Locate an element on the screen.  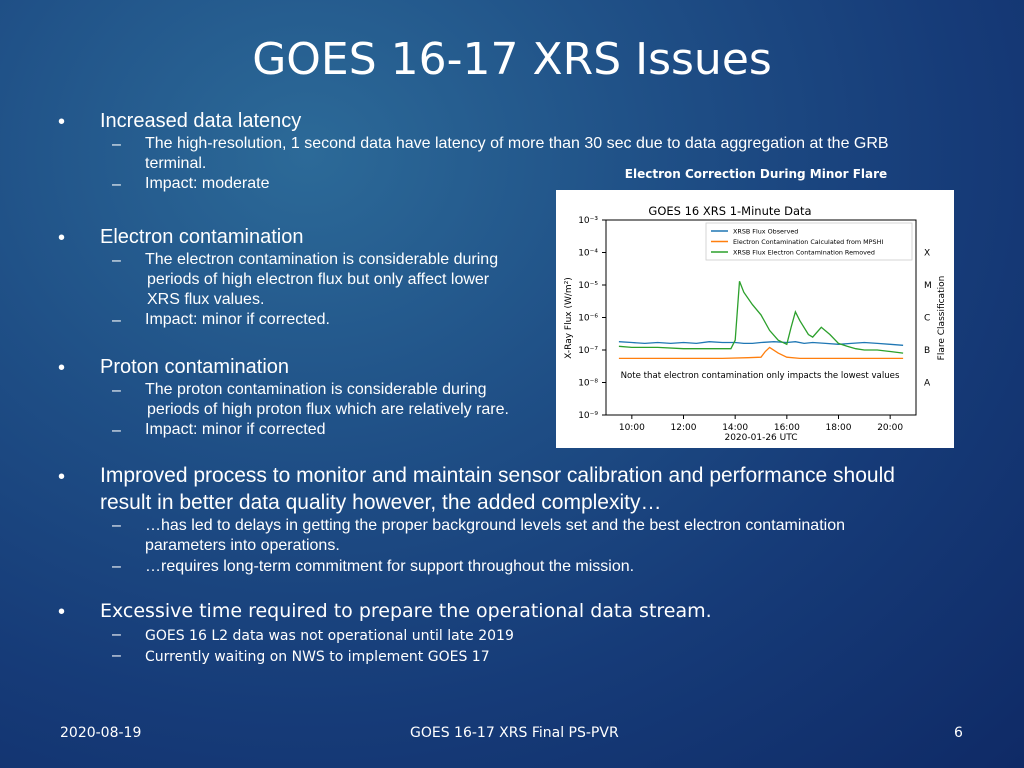
x-tick-label: 14:00 is located at coordinates (735, 428).